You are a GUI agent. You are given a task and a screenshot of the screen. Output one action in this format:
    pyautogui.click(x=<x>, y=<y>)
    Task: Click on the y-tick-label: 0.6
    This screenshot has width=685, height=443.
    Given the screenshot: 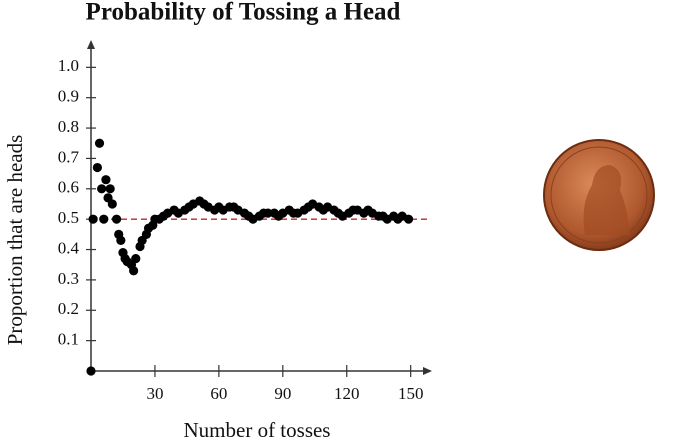 What is the action you would take?
    pyautogui.click(x=68, y=187)
    